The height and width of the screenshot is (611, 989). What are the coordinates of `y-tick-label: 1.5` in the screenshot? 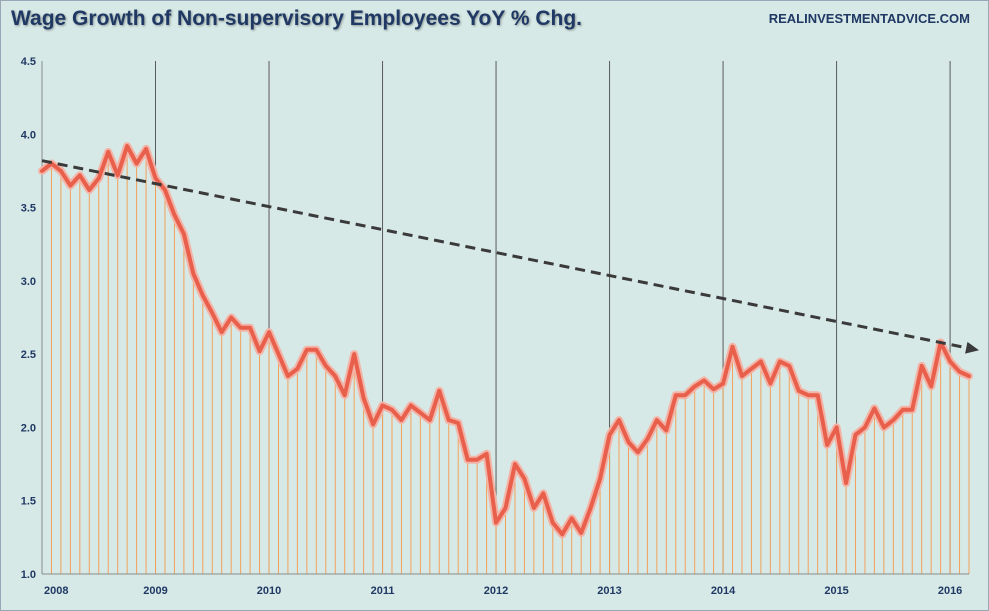 It's located at (28, 502).